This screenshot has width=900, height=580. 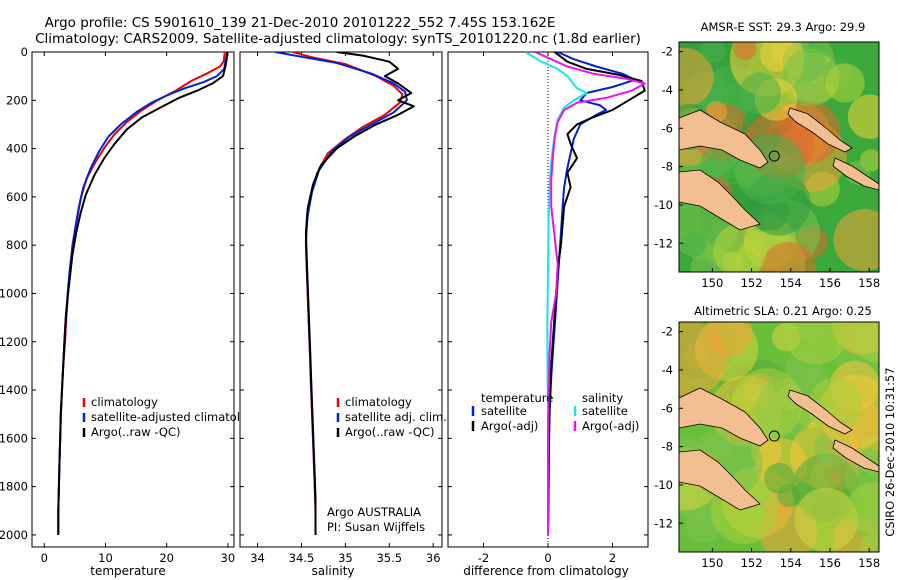 I want to click on difference-xtick-label: 2, so click(x=612, y=558).